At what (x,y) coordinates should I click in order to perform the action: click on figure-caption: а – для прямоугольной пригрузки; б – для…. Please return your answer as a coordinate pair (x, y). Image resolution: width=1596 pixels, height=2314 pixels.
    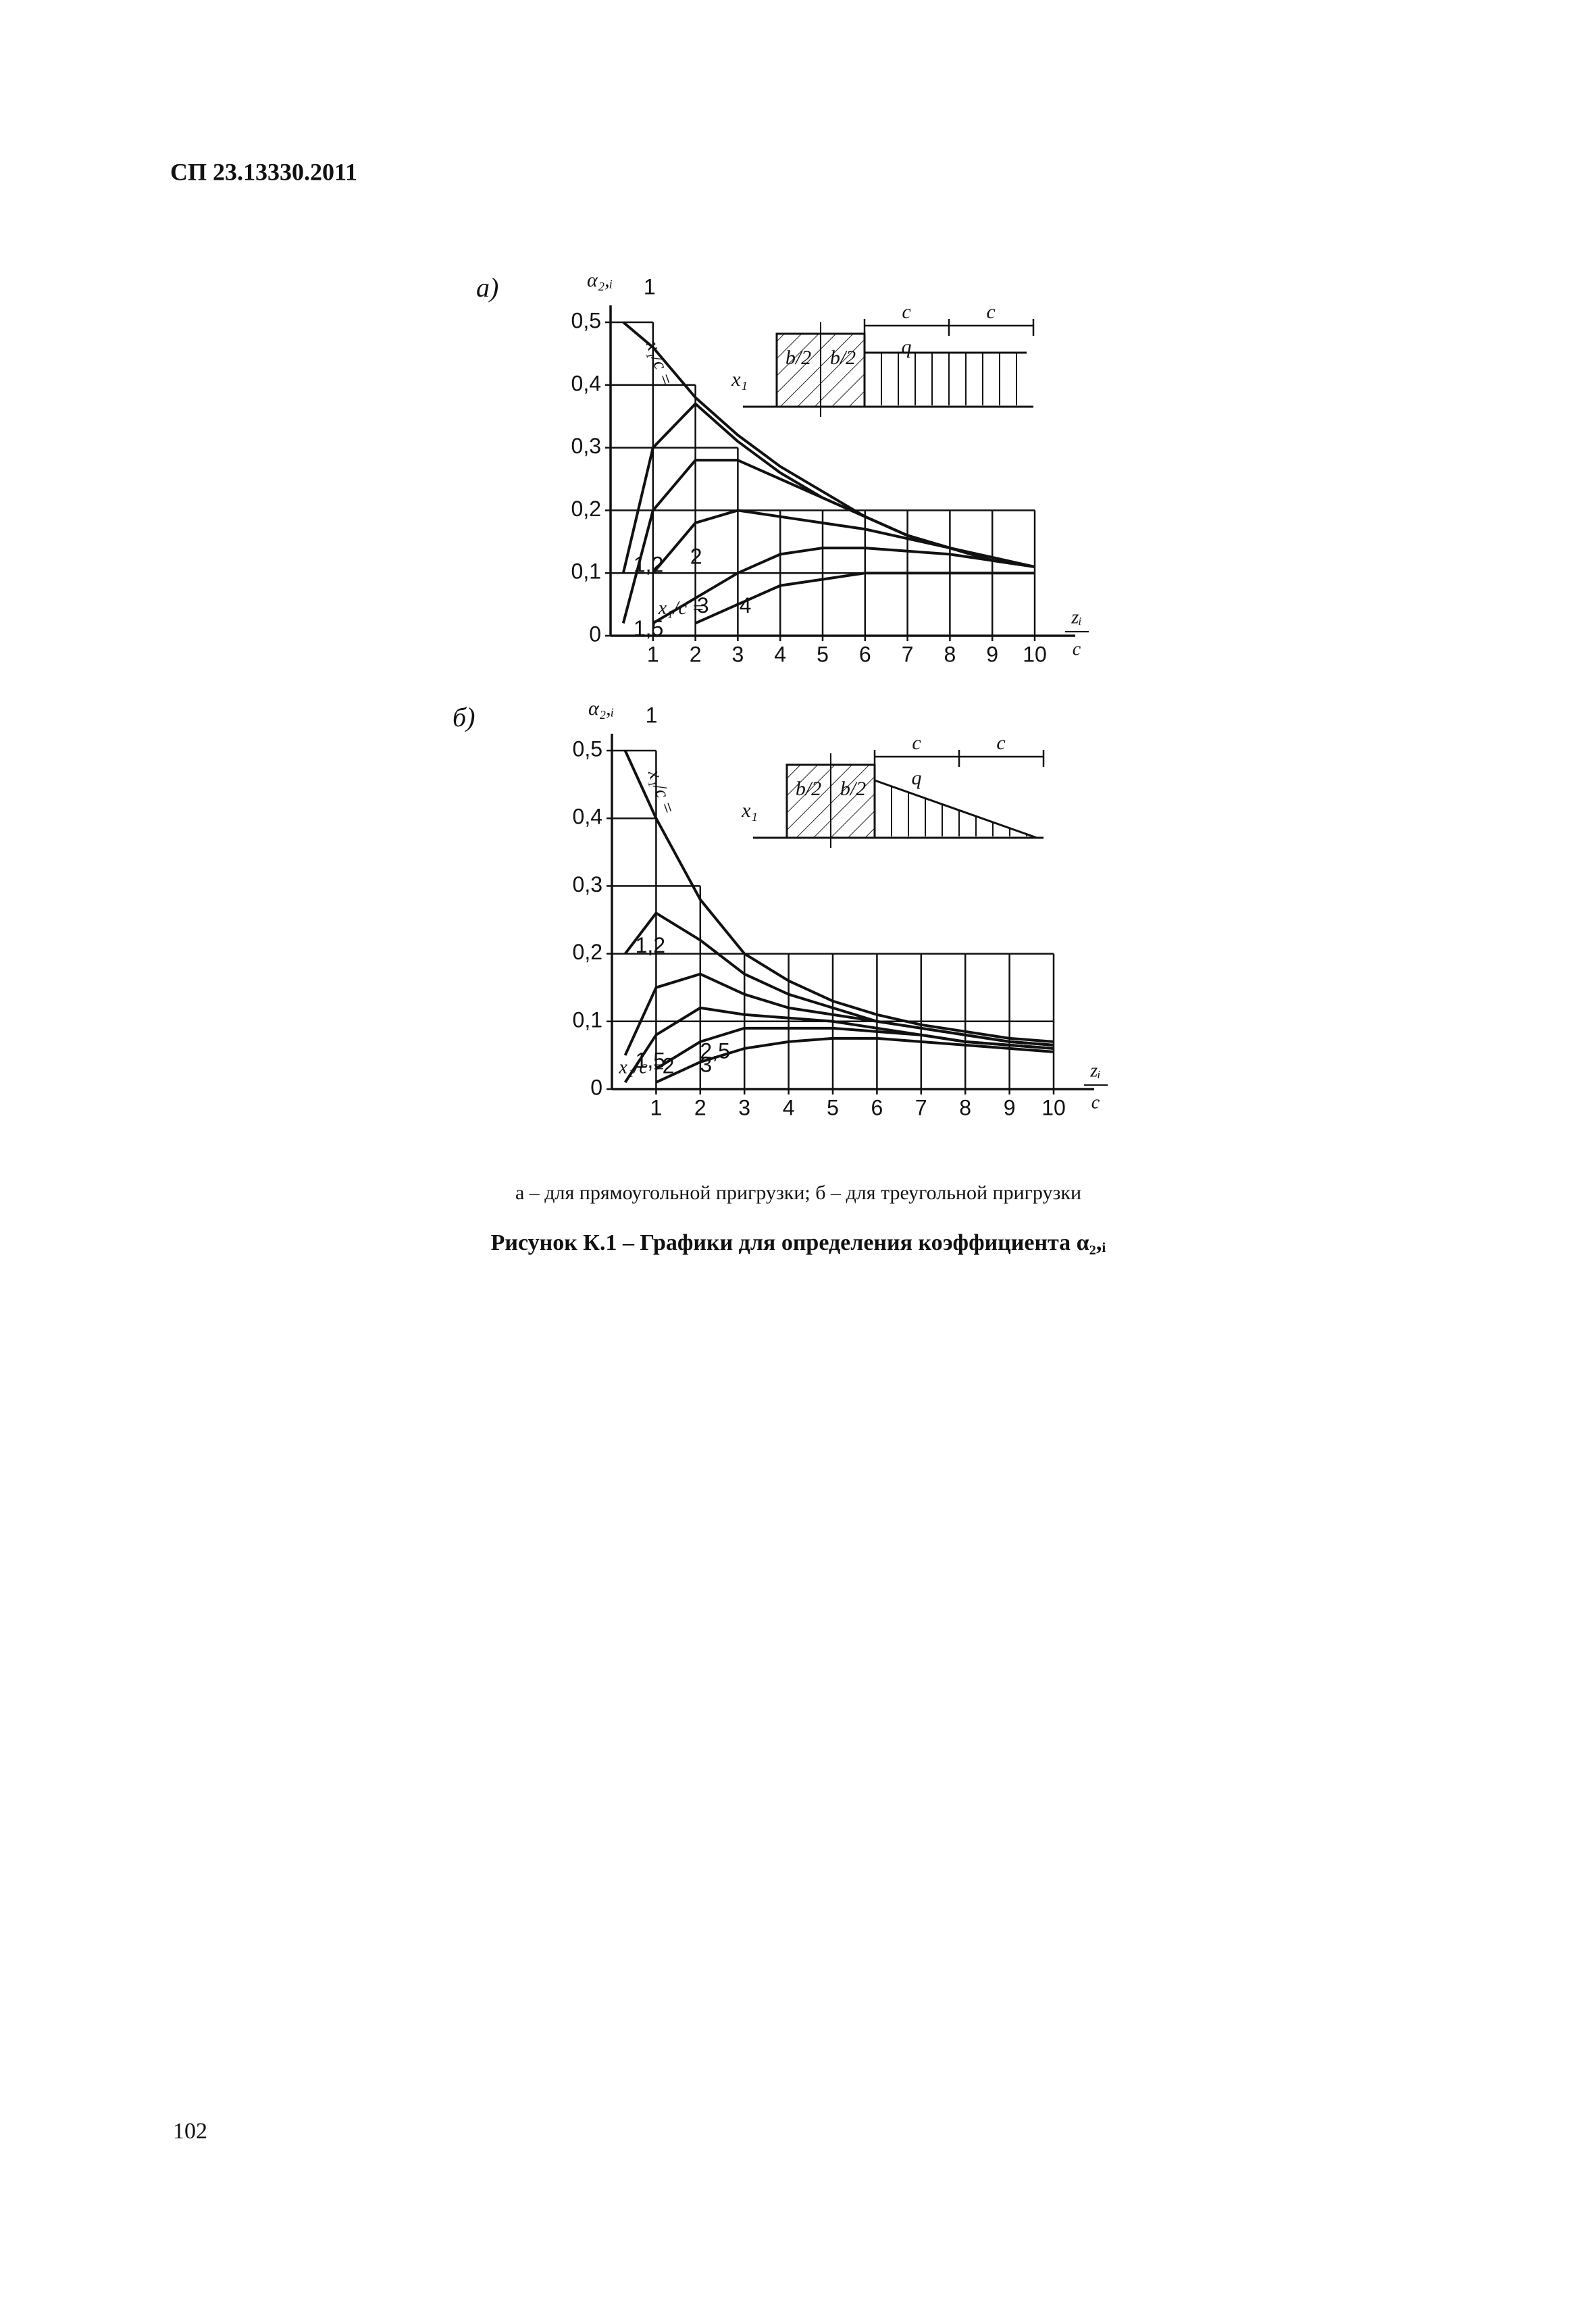
    Looking at the image, I should click on (798, 1193).